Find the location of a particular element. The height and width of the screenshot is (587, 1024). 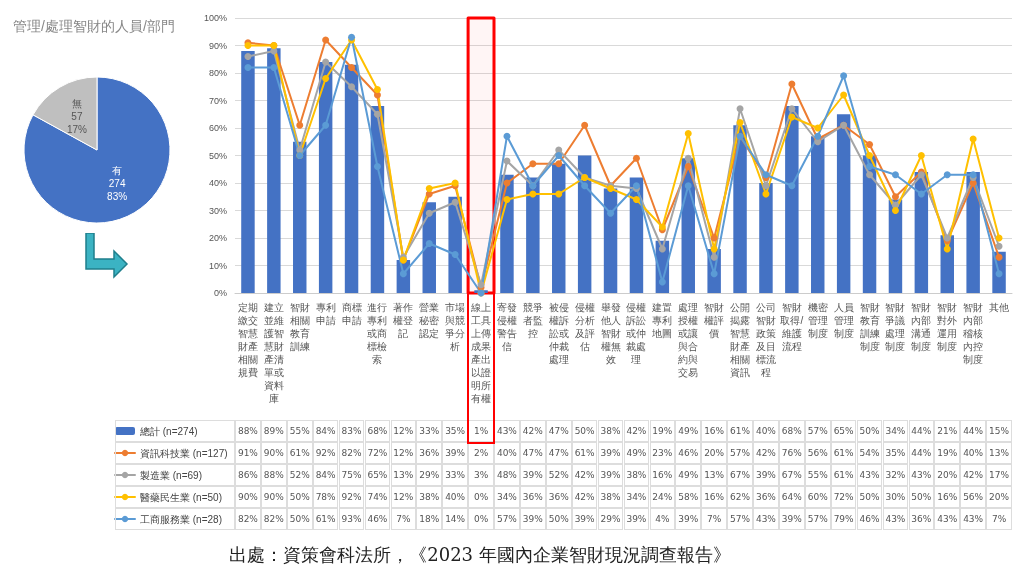

data-label: 52% is located at coordinates (299, 475).